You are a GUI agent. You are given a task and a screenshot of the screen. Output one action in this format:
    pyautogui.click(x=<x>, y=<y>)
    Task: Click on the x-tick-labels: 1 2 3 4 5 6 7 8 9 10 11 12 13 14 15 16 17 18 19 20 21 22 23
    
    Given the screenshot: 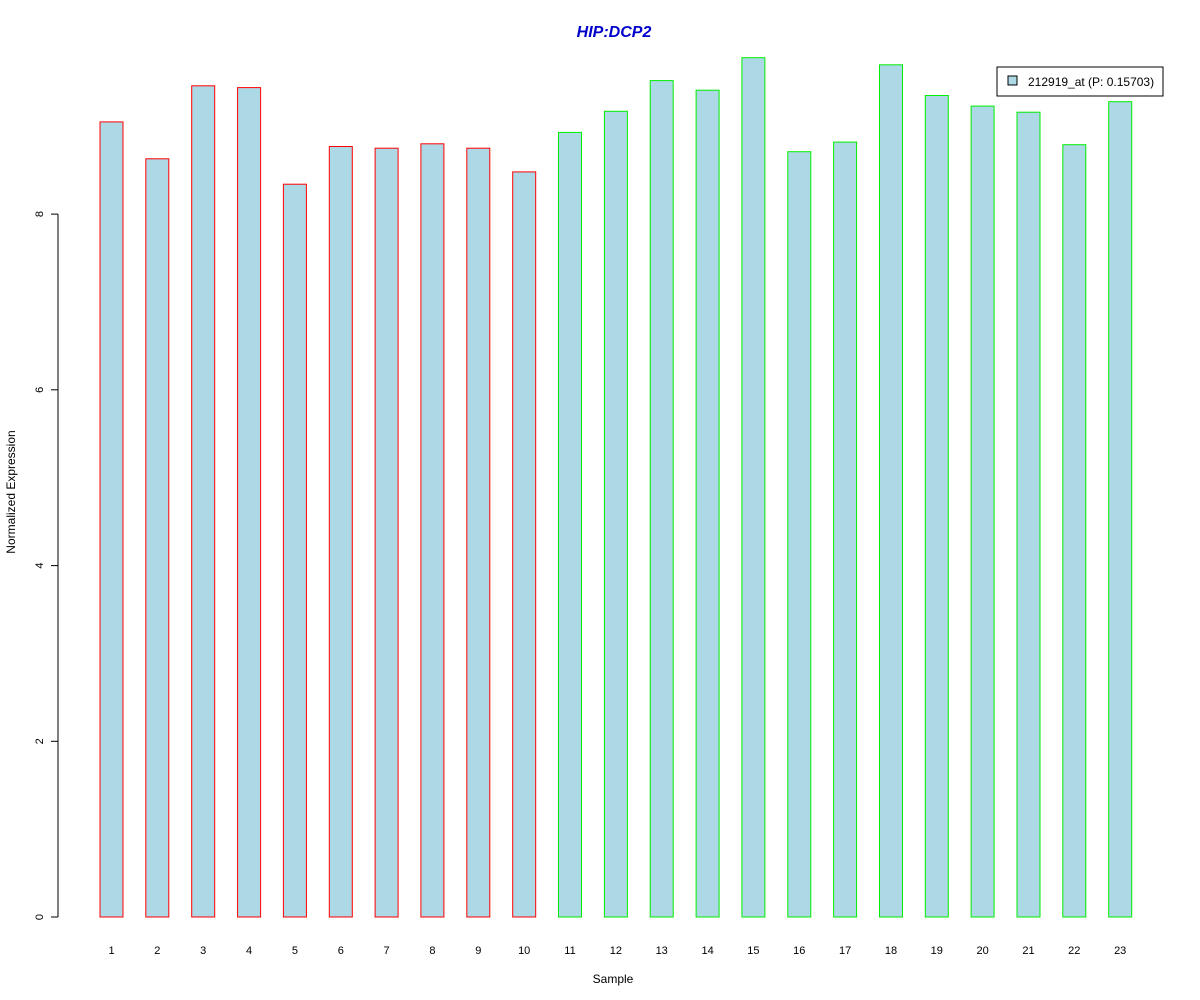 What is the action you would take?
    pyautogui.click(x=617, y=951)
    